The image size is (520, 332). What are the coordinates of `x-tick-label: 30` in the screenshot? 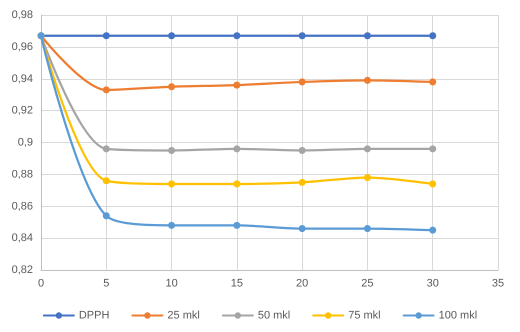 It's located at (432, 284).